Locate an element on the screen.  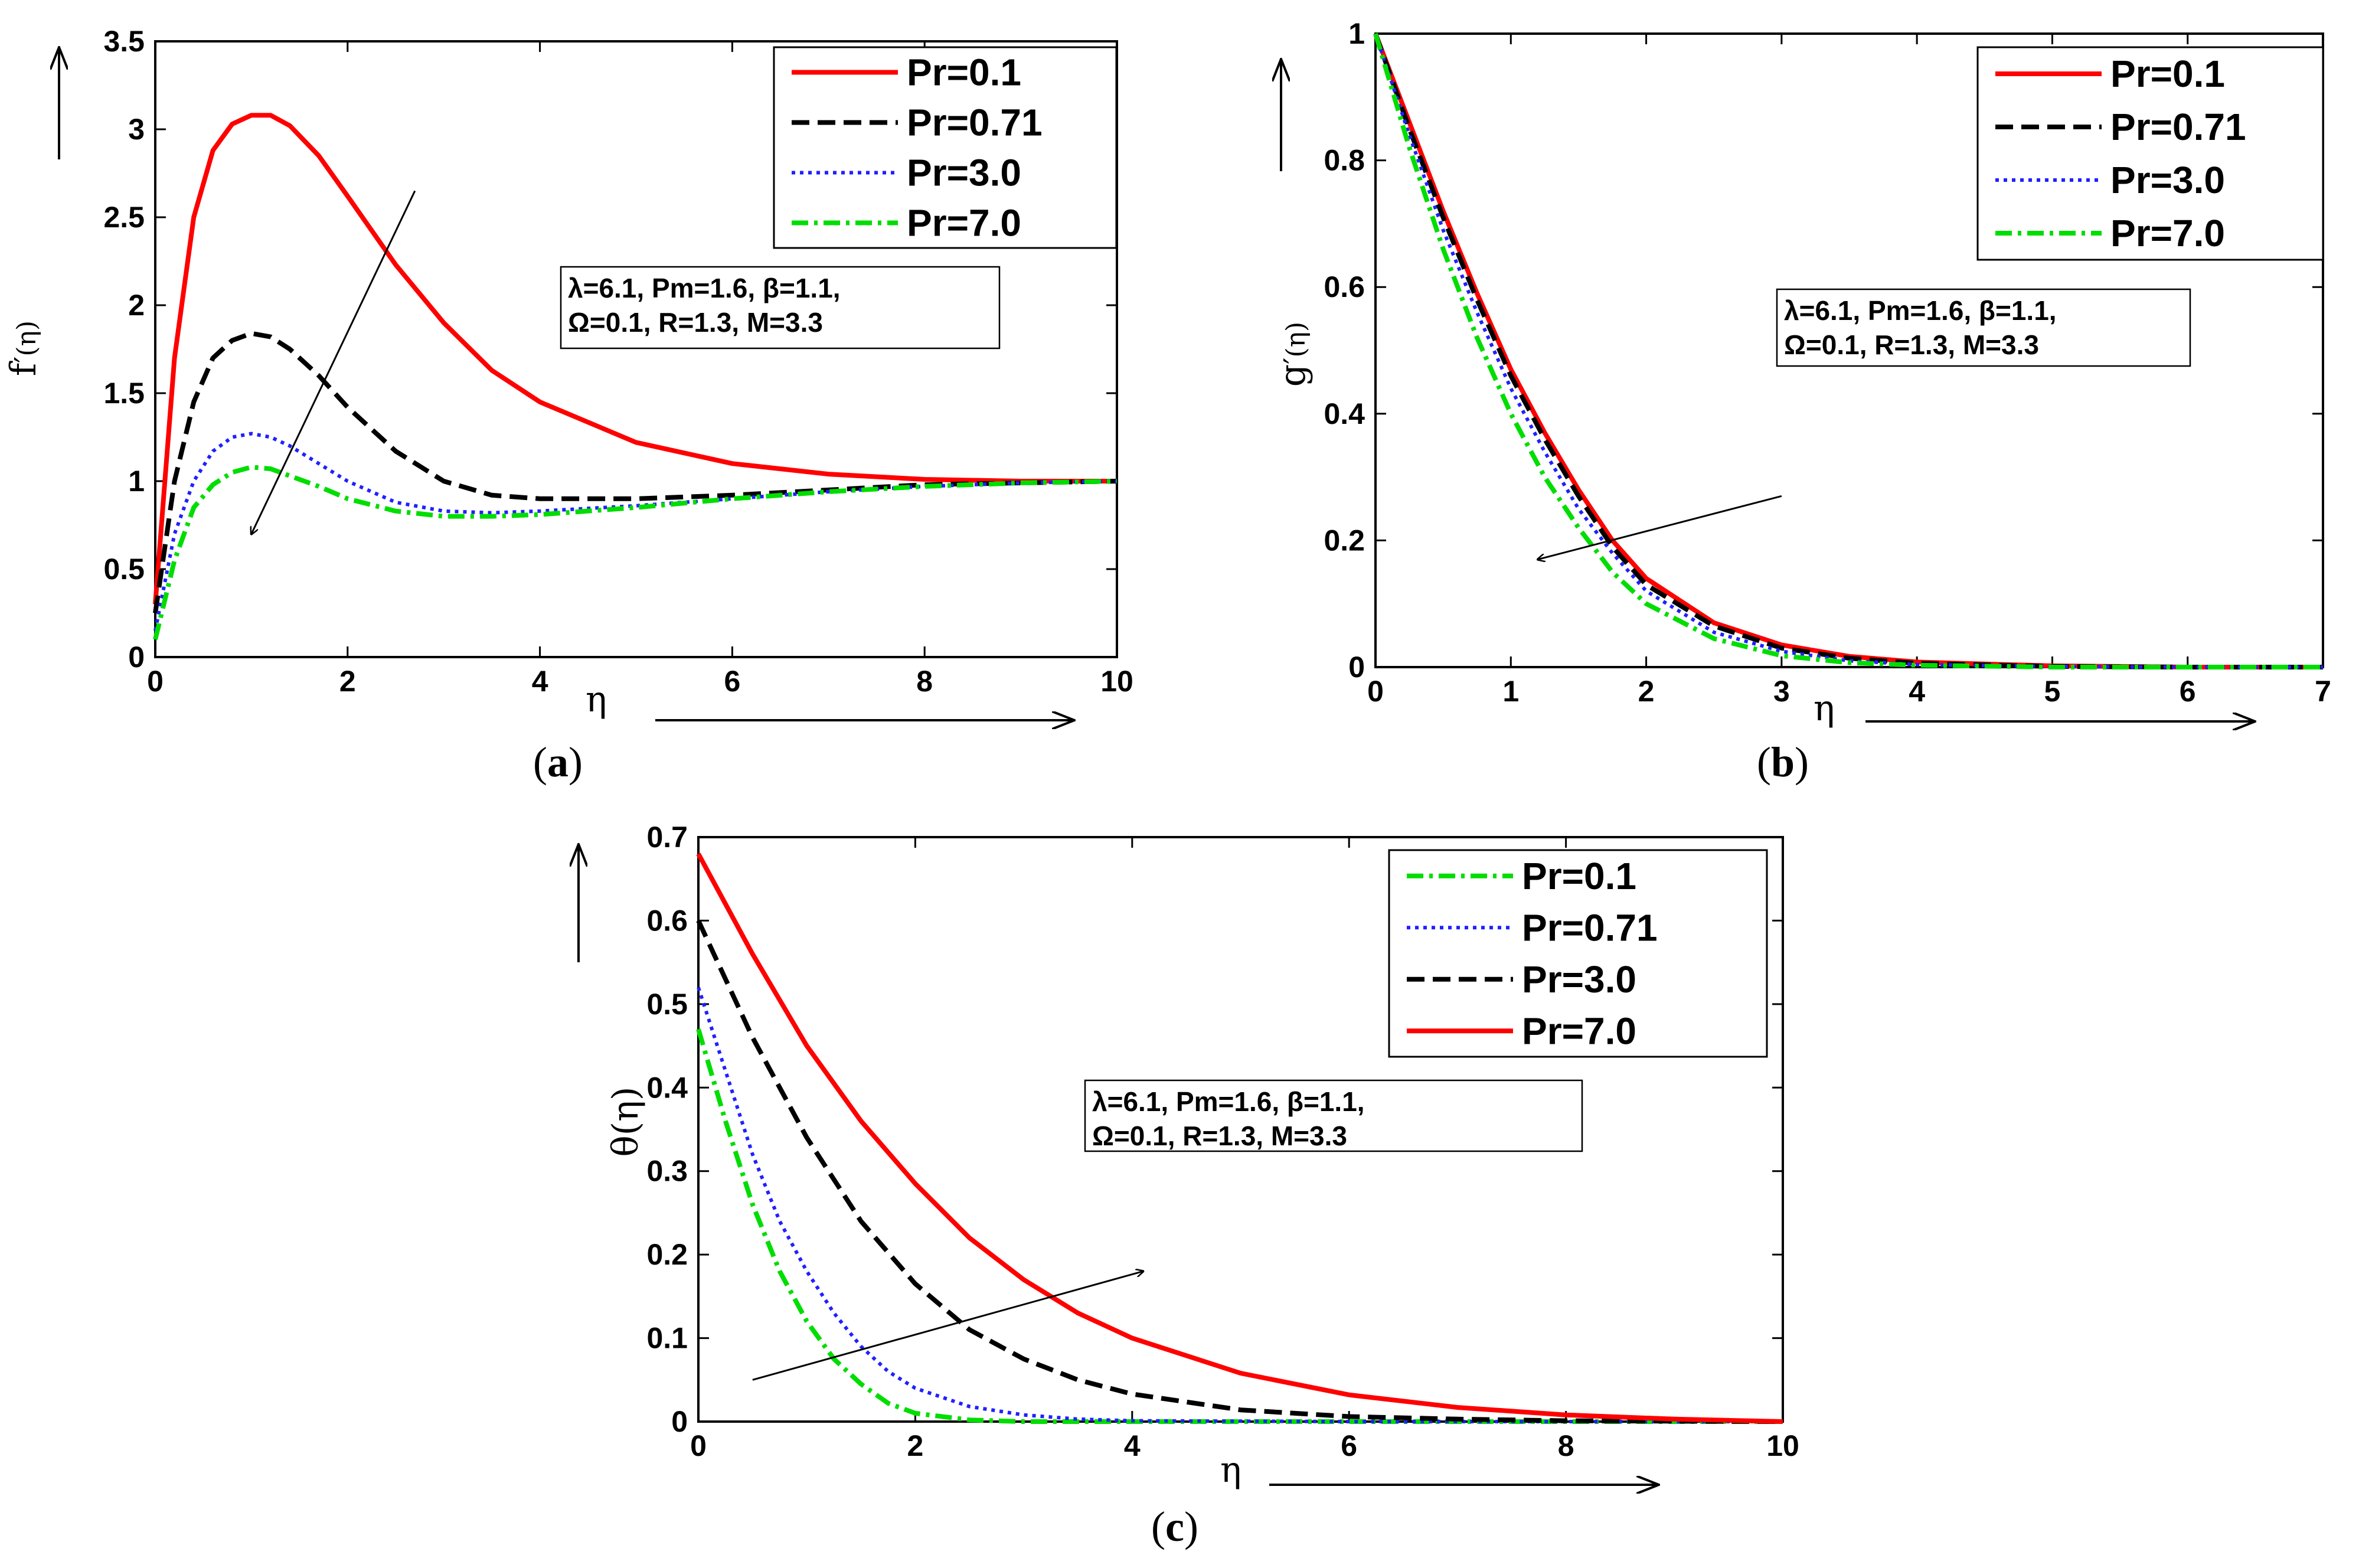
series-line-pr7.0 is located at coordinates (635, 553).